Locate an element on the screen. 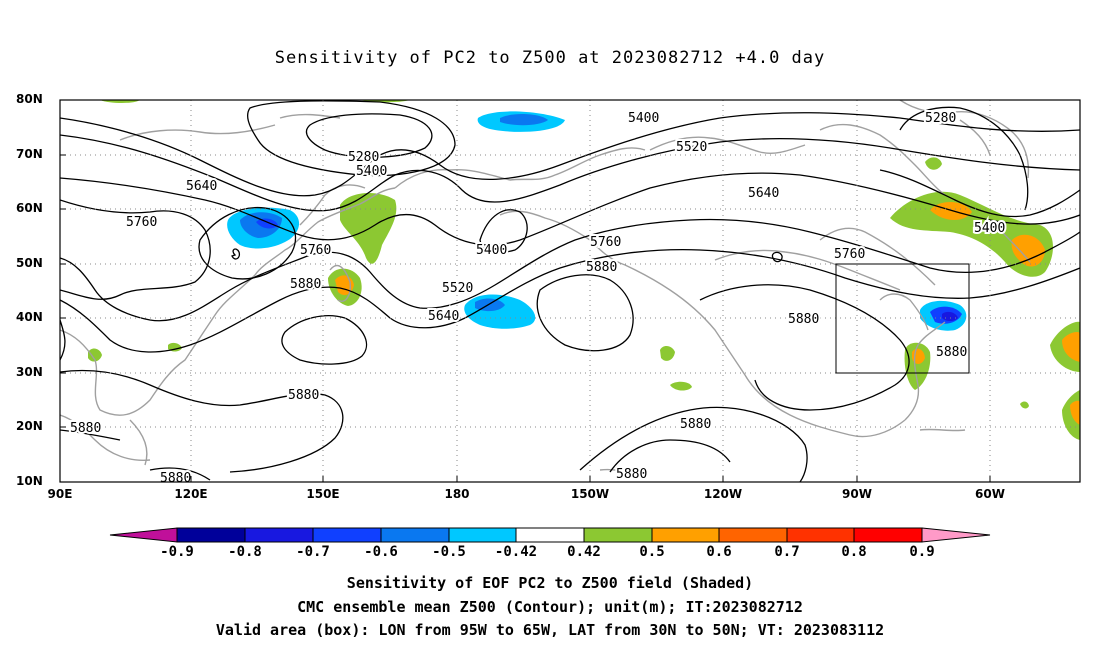 This screenshot has height=650, width=1100. lon-label: 120E is located at coordinates (191, 494).